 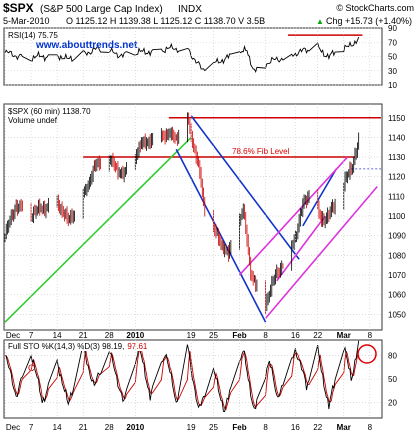 I want to click on rsi-tick-label: 70, so click(x=392, y=42).